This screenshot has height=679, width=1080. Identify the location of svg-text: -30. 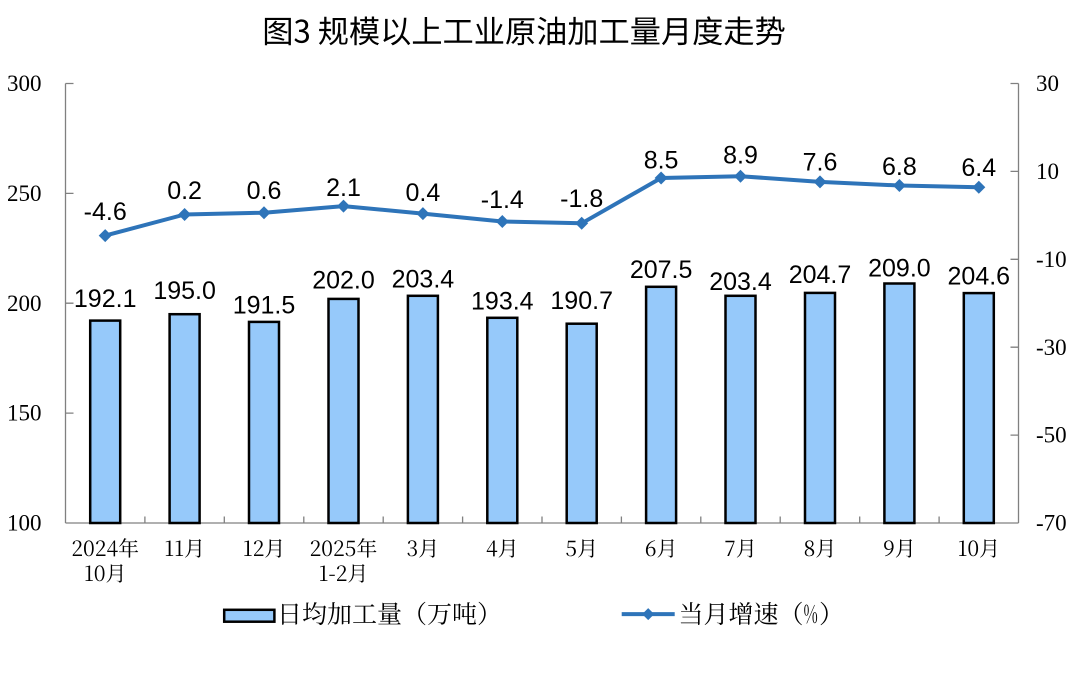
(1051, 347).